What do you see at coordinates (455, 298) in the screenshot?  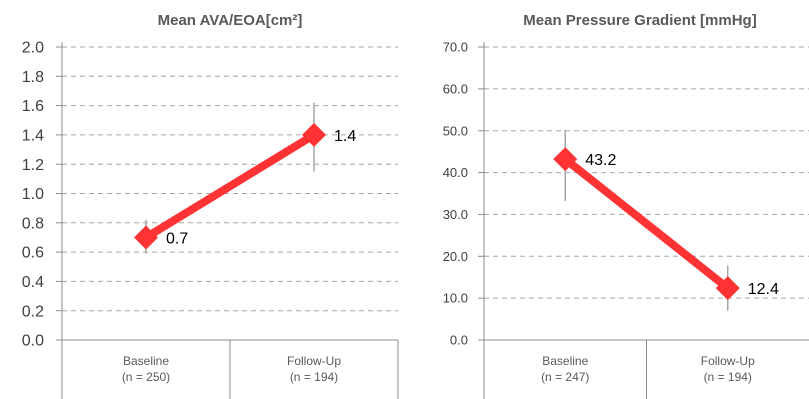 I see `y-tick-label: 10.0` at bounding box center [455, 298].